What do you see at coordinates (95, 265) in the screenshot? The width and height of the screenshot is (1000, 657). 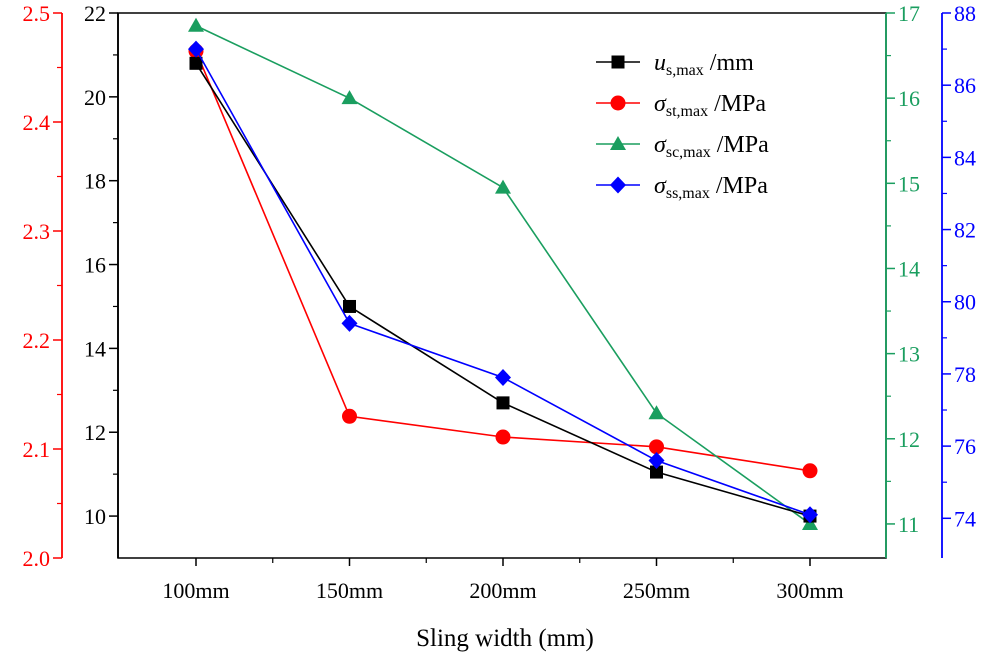 I see `left_inner-tick-label: 16` at bounding box center [95, 265].